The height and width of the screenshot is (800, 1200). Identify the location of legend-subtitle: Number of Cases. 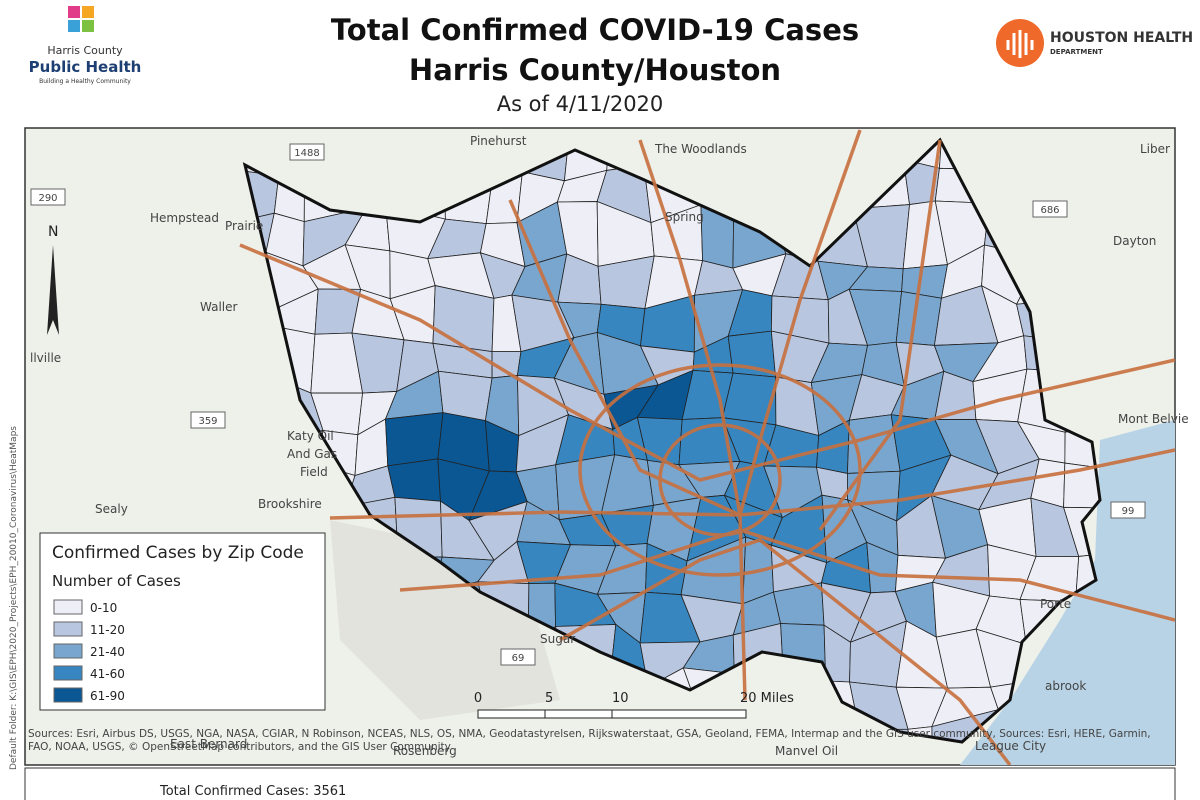
(116, 581).